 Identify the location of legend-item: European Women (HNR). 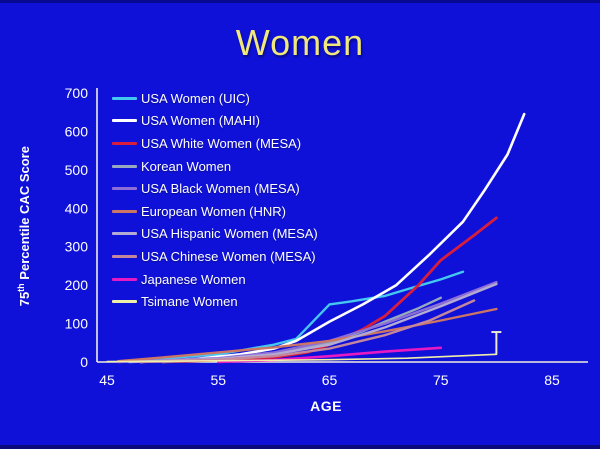
(215, 211).